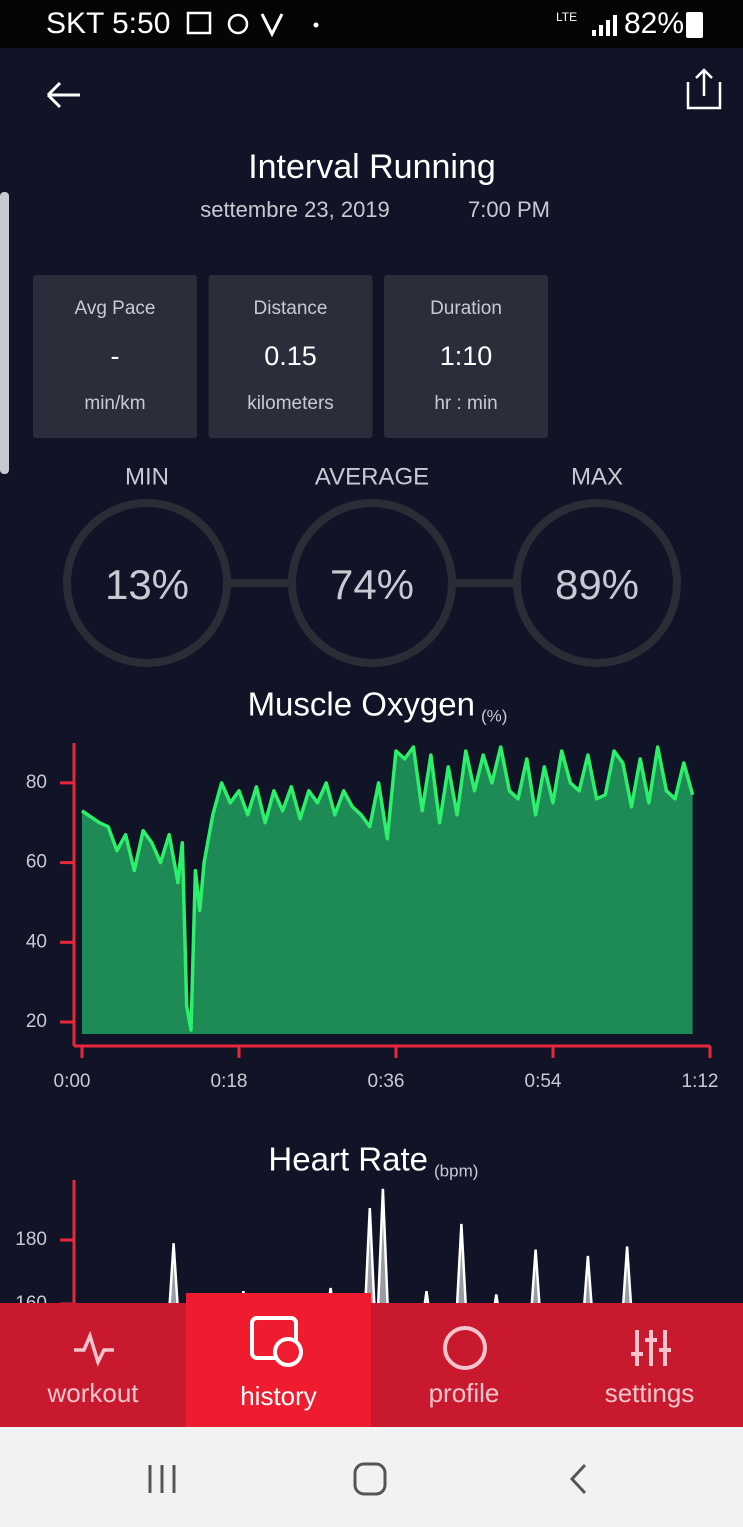  I want to click on share-button, so click(704, 89).